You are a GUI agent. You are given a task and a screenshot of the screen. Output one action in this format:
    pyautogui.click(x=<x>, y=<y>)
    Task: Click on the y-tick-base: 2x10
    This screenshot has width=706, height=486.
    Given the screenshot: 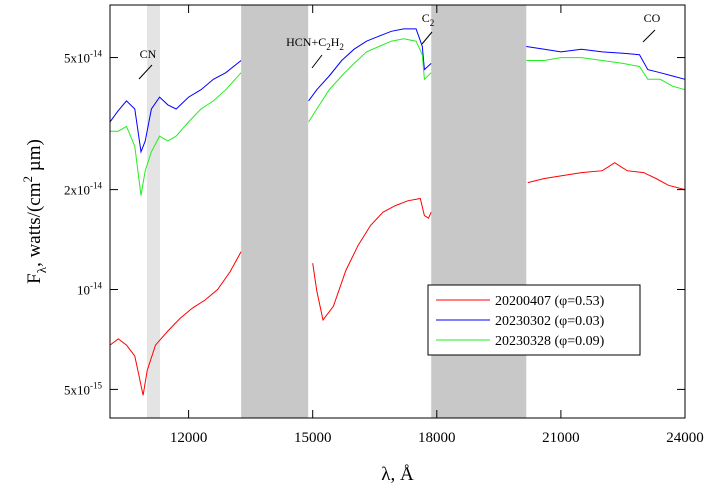 What is the action you would take?
    pyautogui.click(x=77, y=190)
    